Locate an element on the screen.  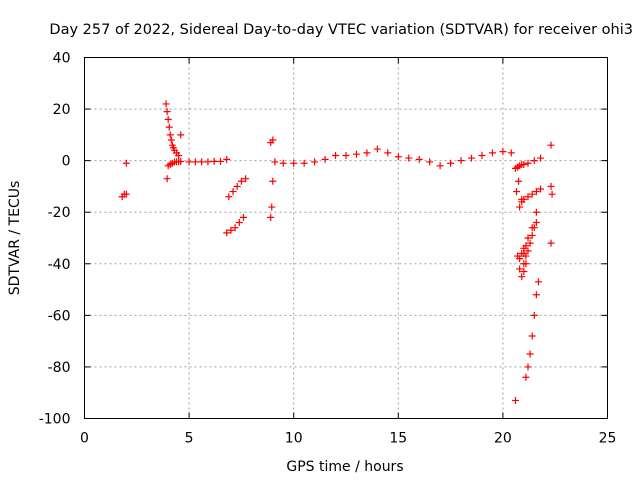
x-tick-label: 25 is located at coordinates (608, 439).